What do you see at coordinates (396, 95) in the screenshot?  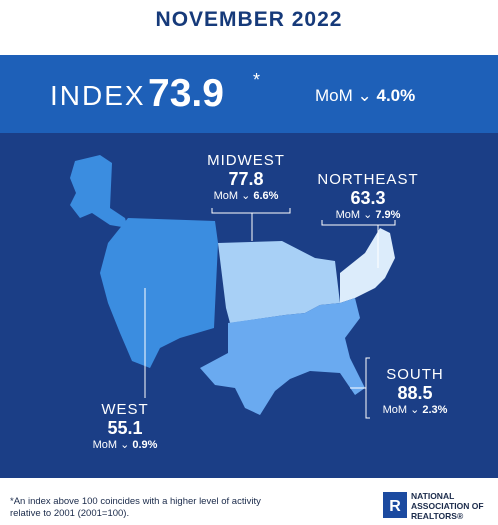 I see `index-mom-value: 4.0%` at bounding box center [396, 95].